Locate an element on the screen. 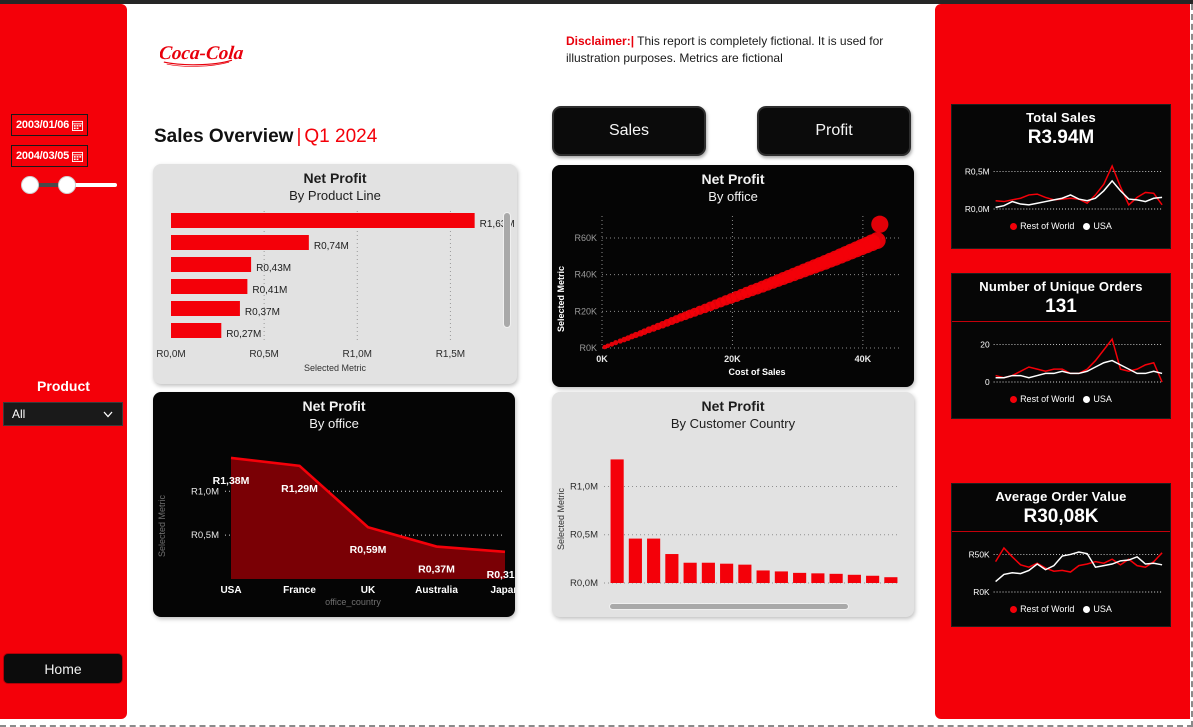 The width and height of the screenshot is (1193, 727). profit-metric-button: Profit is located at coordinates (834, 131).